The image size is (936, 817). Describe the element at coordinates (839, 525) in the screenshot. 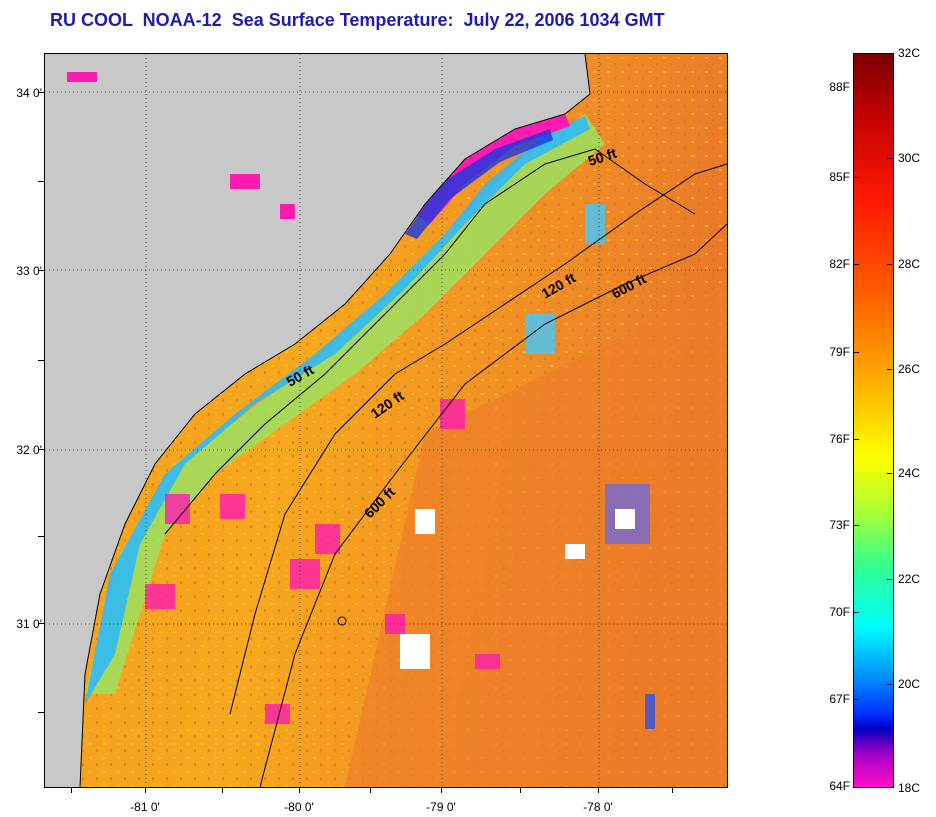

I see `colorbar-fahrenheit-label: 73F` at that location.